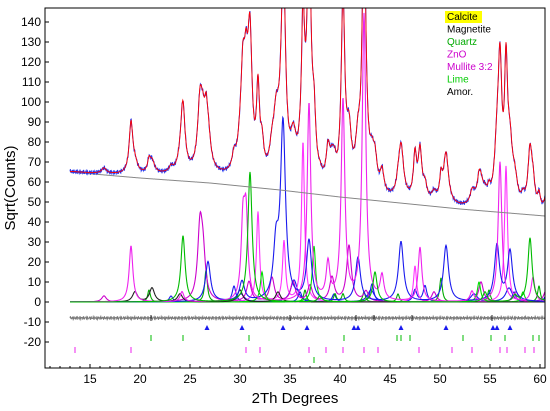 This screenshot has width=550, height=411. I want to click on legend-item: Magnetite, so click(469, 30).